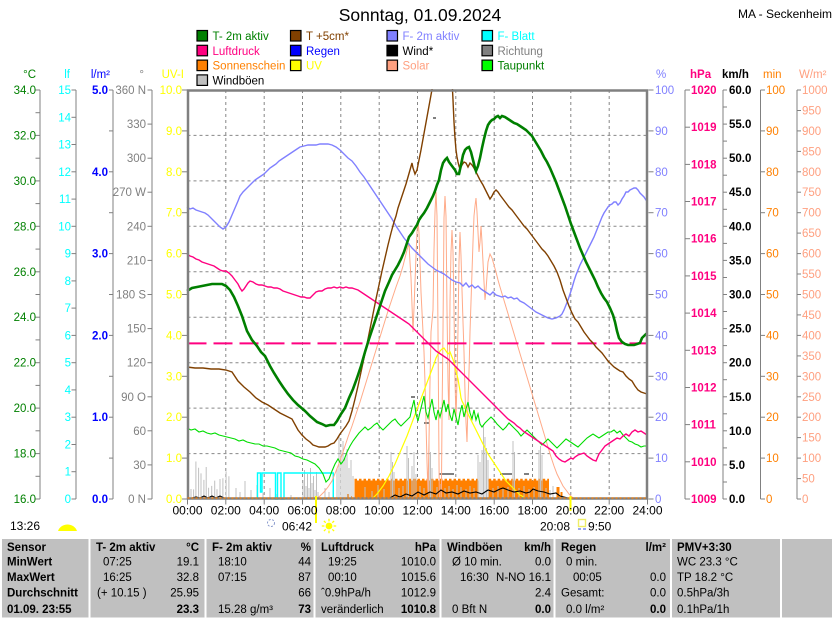 This screenshot has height=620, width=835. Describe the element at coordinates (785, 14) in the screenshot. I see `svg-text: MA - Seckenheim` at that location.